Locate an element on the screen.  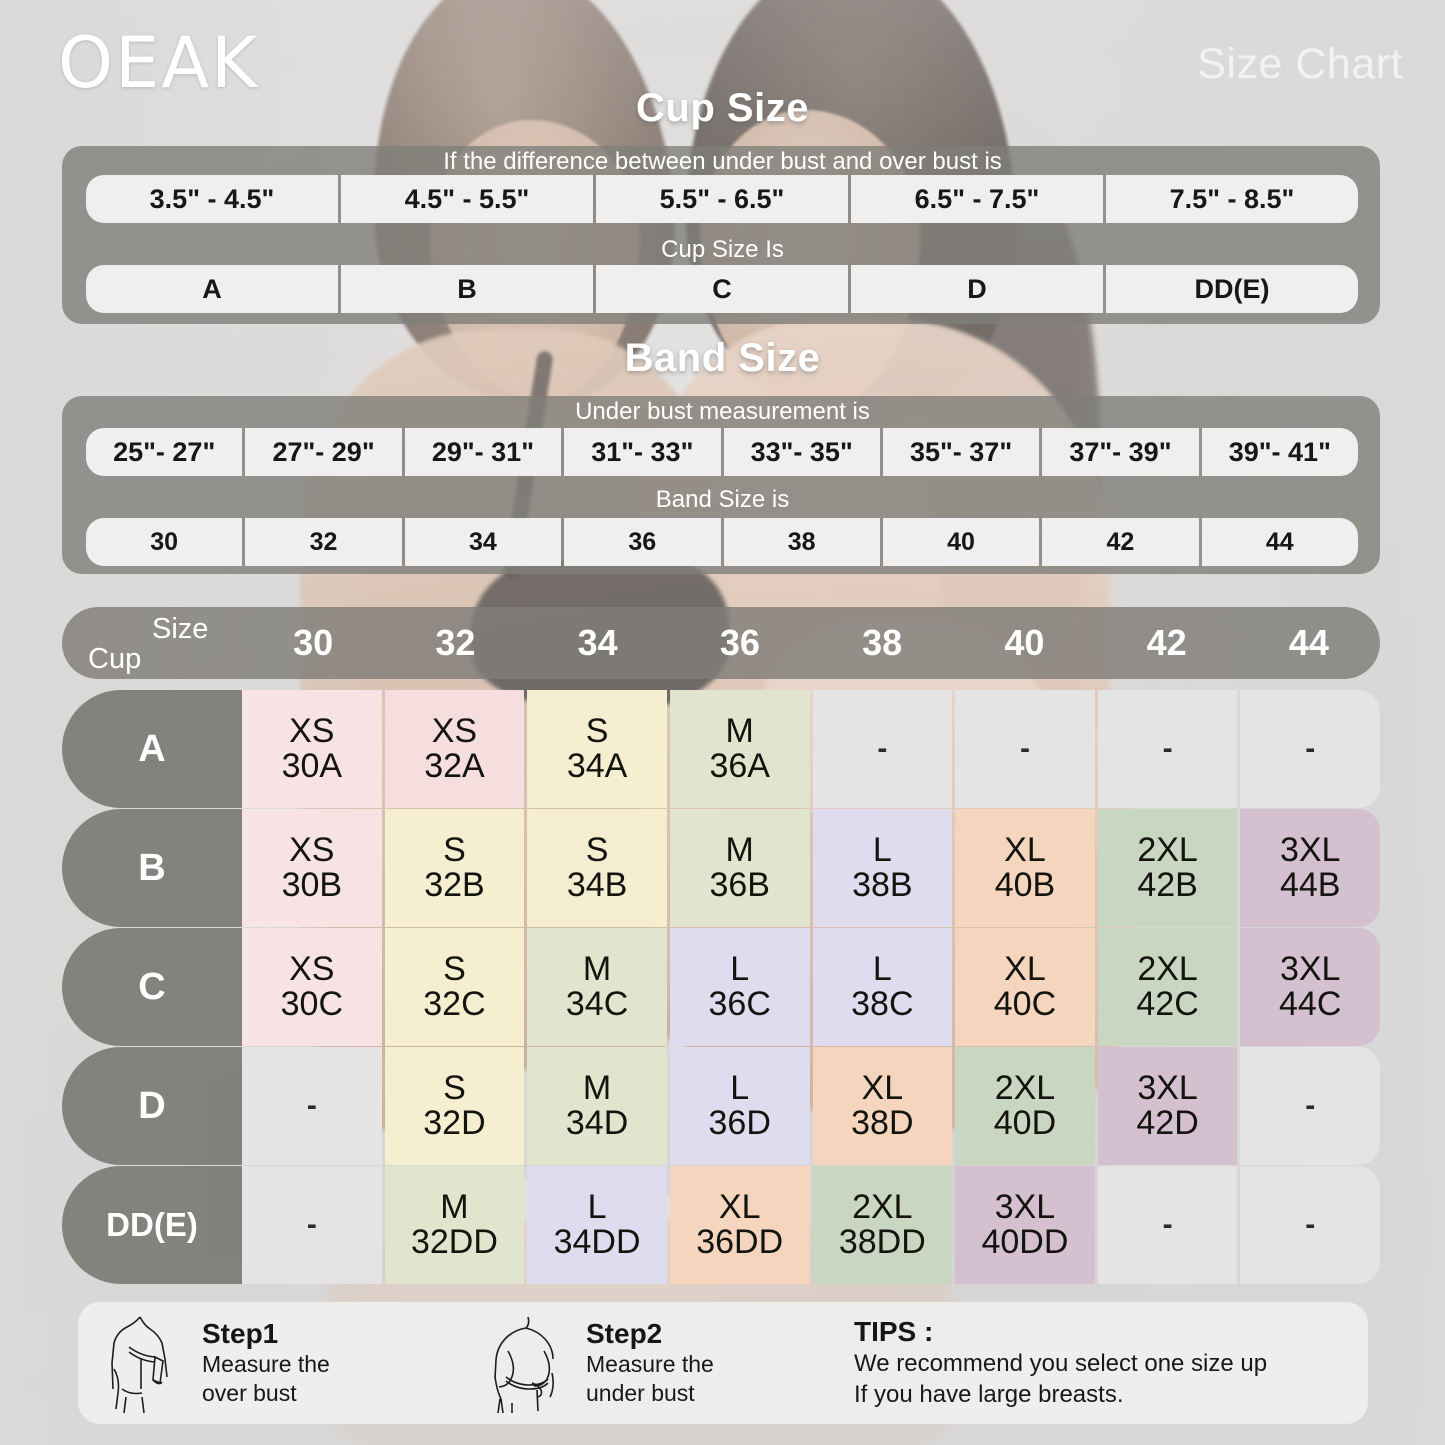
band-number-cell-0: 30 is located at coordinates (164, 542).